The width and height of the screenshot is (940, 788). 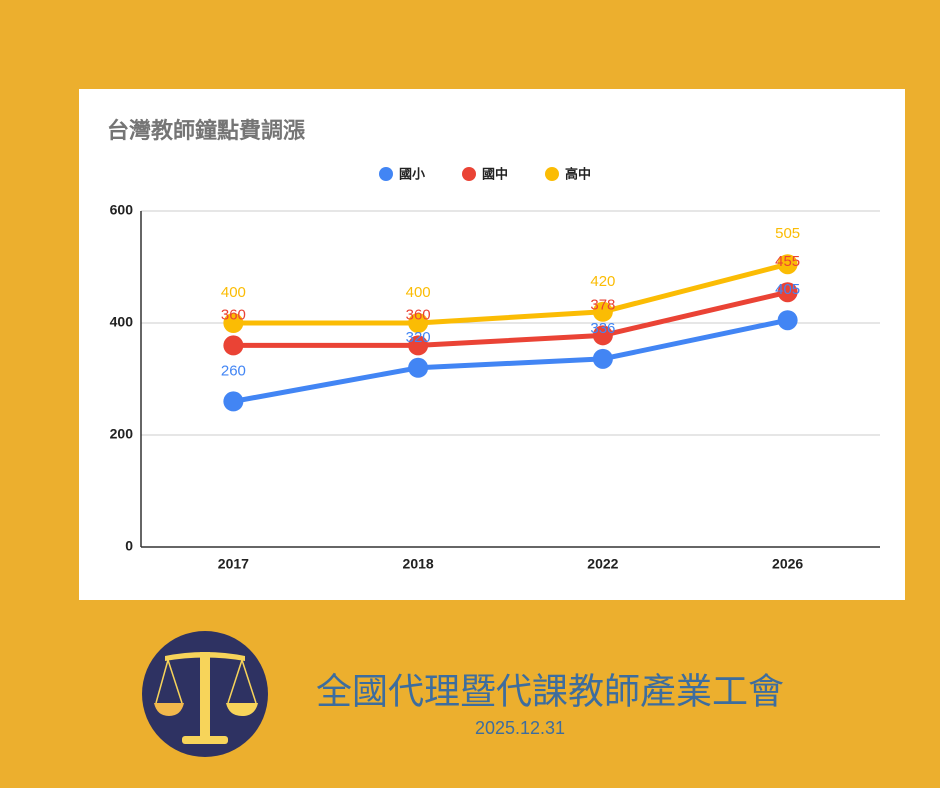 What do you see at coordinates (602, 328) in the screenshot?
I see `data-label: 336` at bounding box center [602, 328].